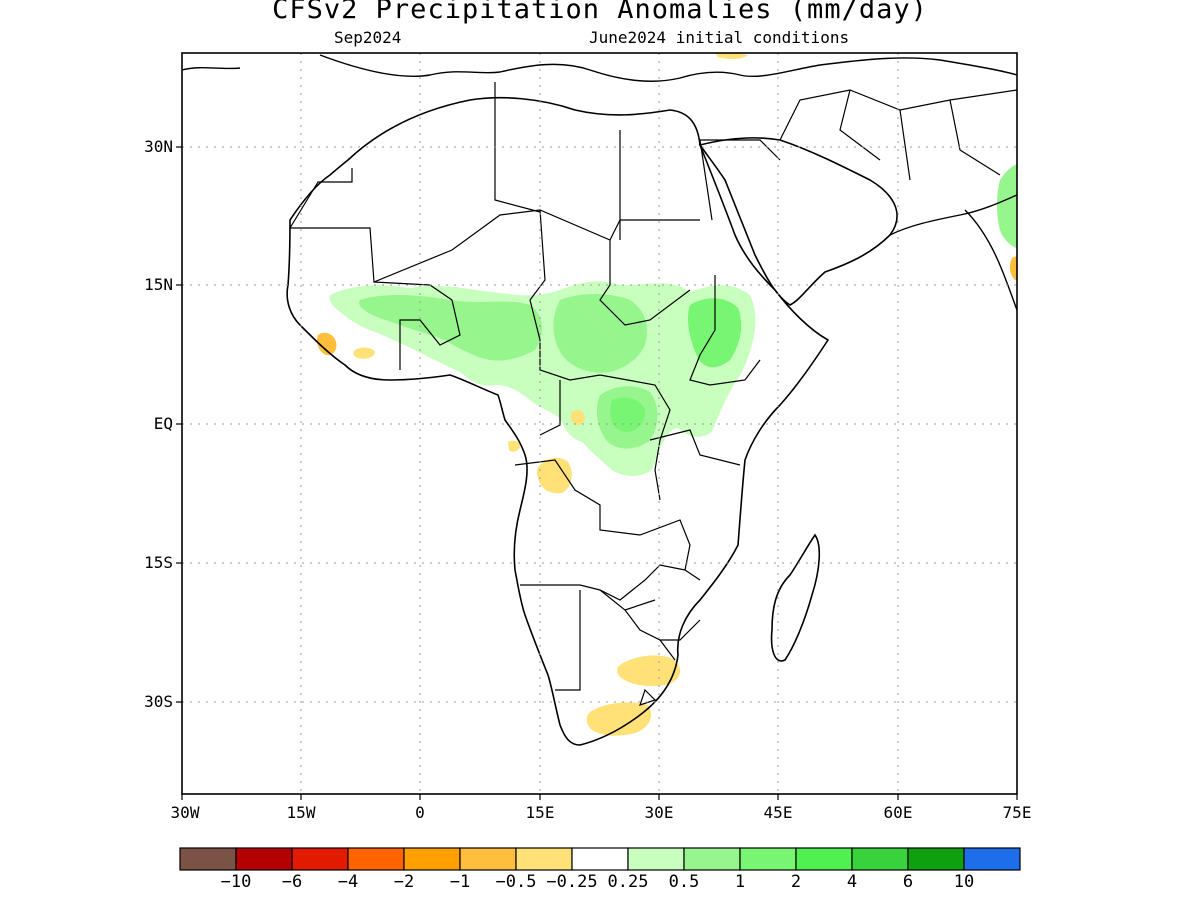 This screenshot has width=1200, height=900. I want to click on colorbar-label: 6, so click(908, 882).